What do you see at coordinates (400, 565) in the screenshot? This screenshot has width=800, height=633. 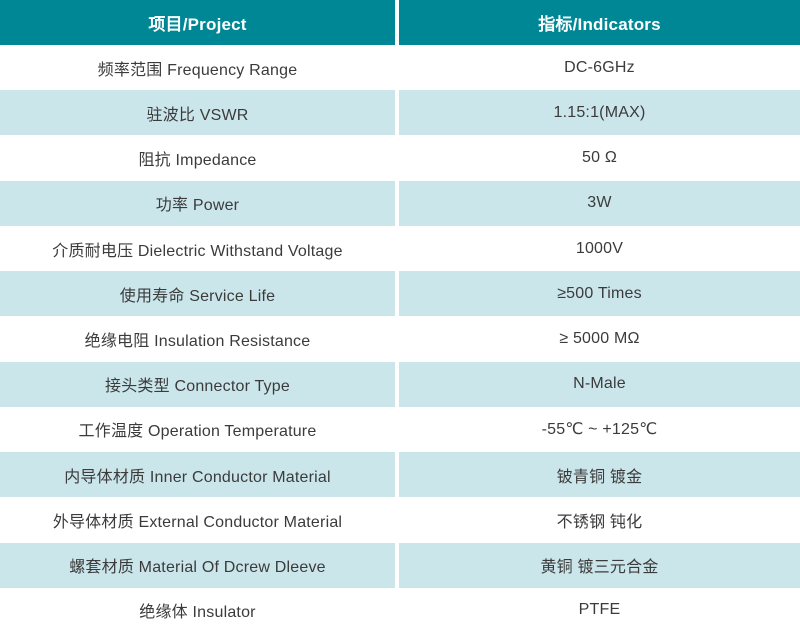 I see `table-row: 螺套材质 Material Of Dcrew Dleeve 黄铜 镀三元合金` at bounding box center [400, 565].